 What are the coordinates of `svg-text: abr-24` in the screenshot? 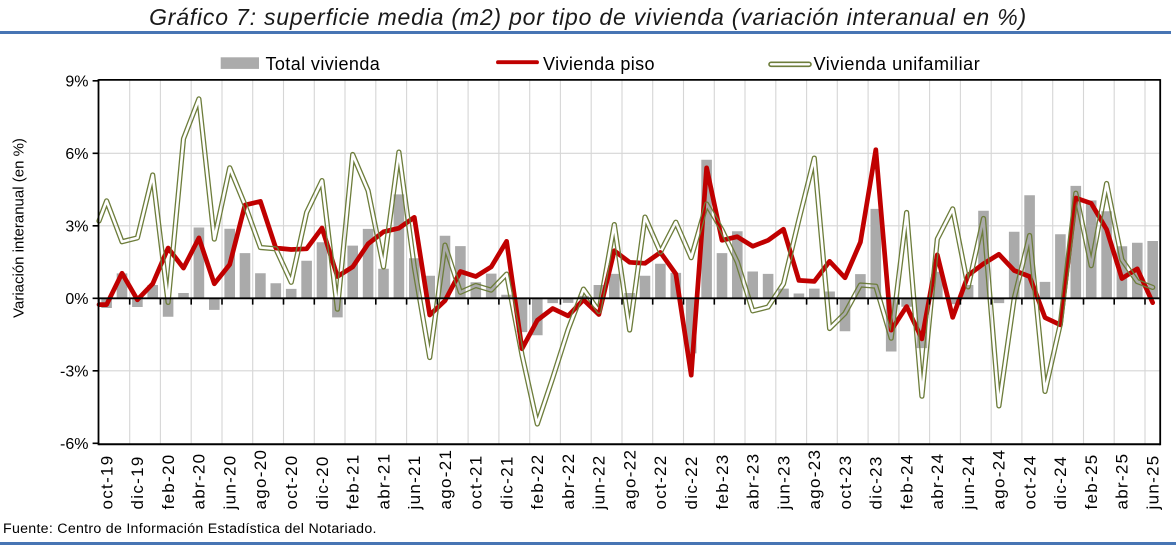 It's located at (937, 481).